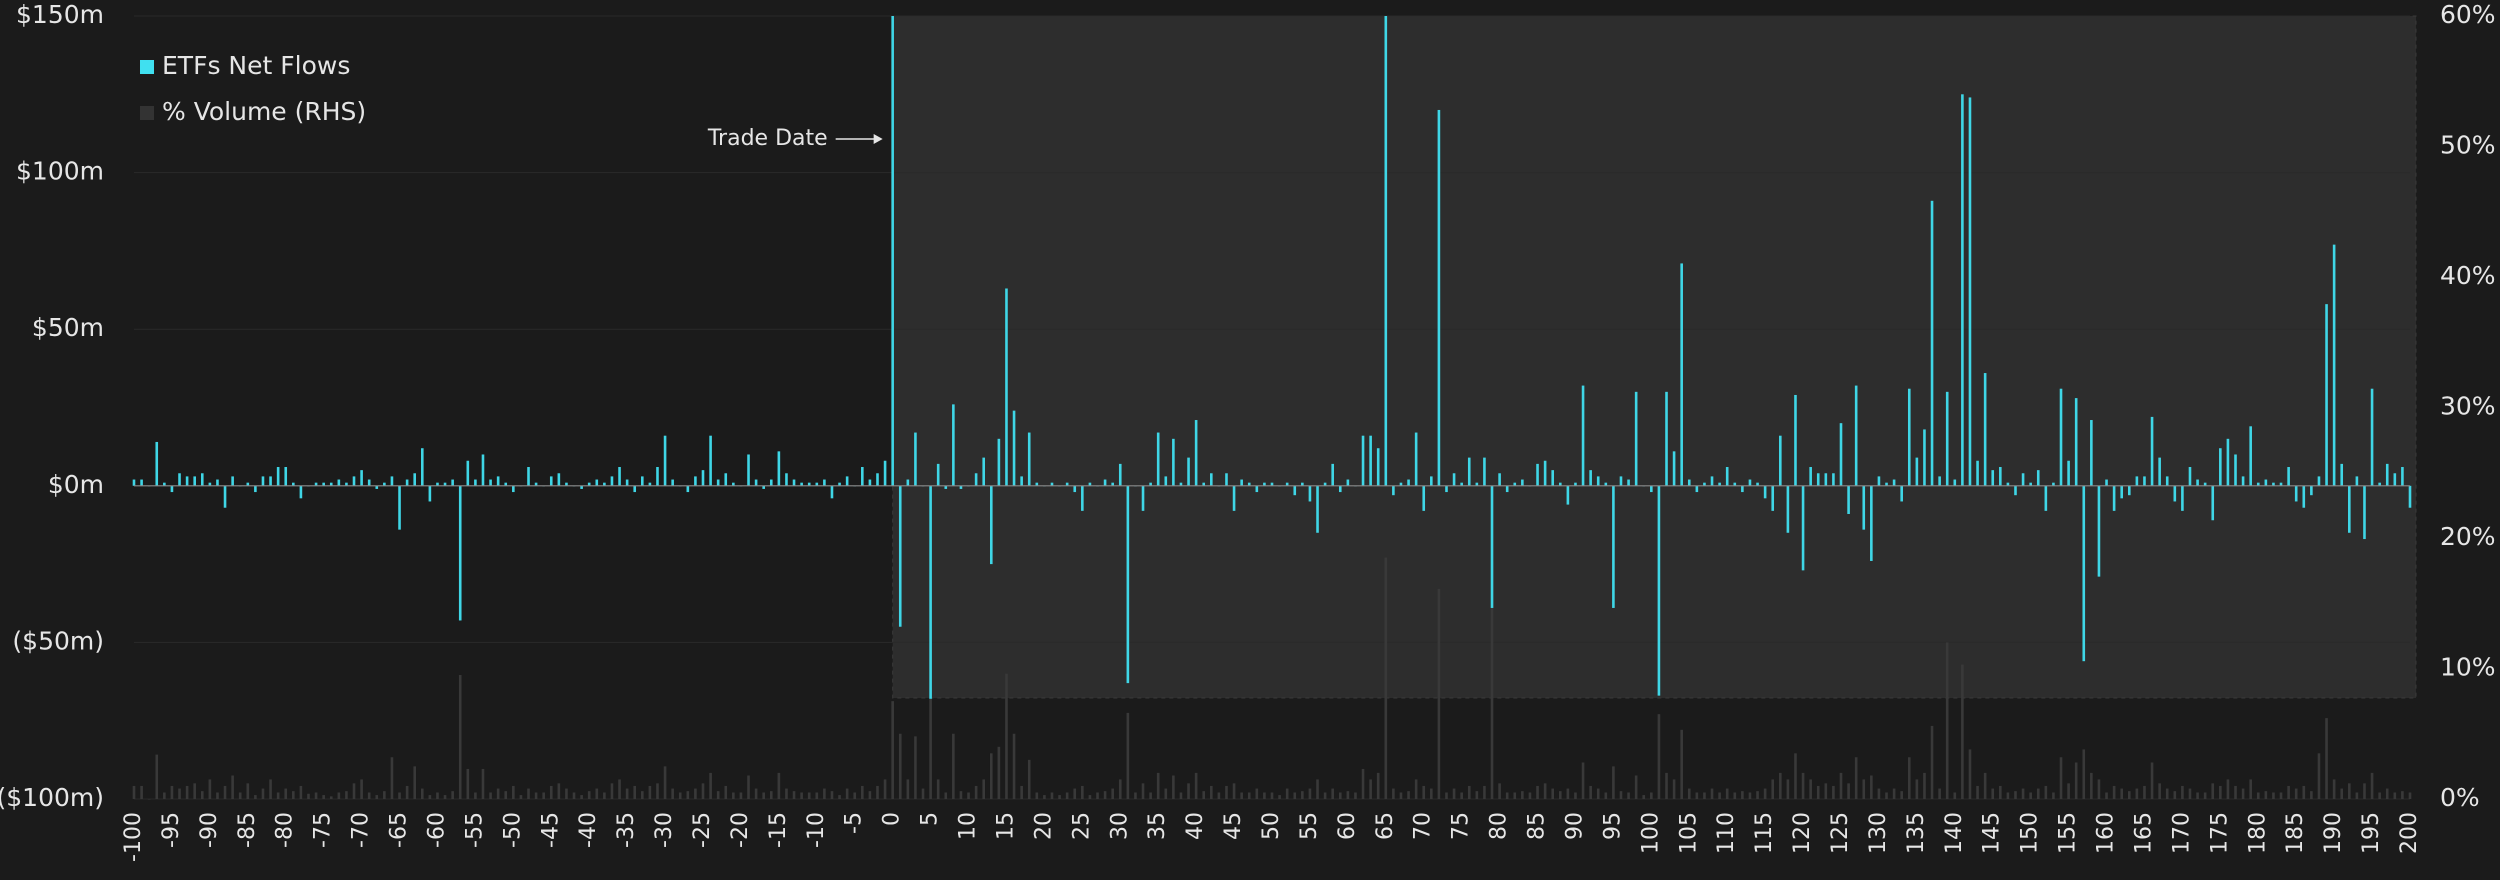 The image size is (2500, 880). Describe the element at coordinates (1385, 826) in the screenshot. I see `x-tick-label: 65` at that location.